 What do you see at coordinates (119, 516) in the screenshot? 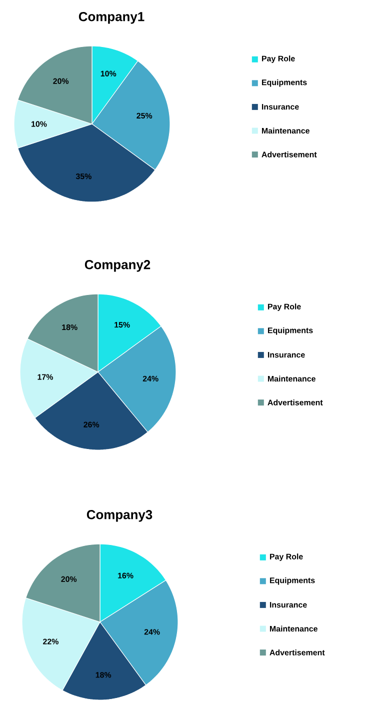
I see `chart-title: Company3` at bounding box center [119, 516].